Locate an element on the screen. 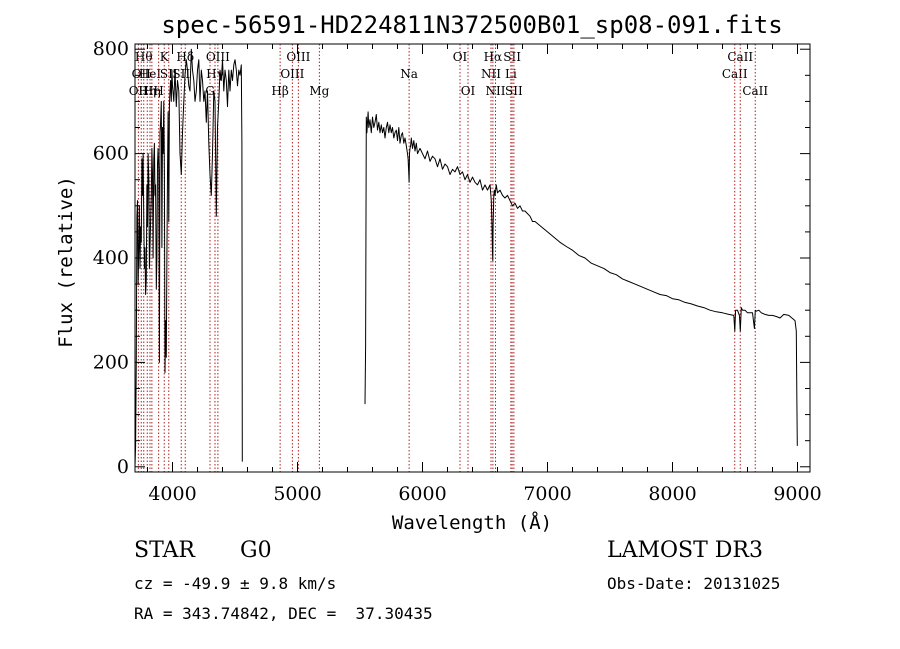 This screenshot has width=900, height=649. line-marker-label-22: Hα is located at coordinates (493, 57).